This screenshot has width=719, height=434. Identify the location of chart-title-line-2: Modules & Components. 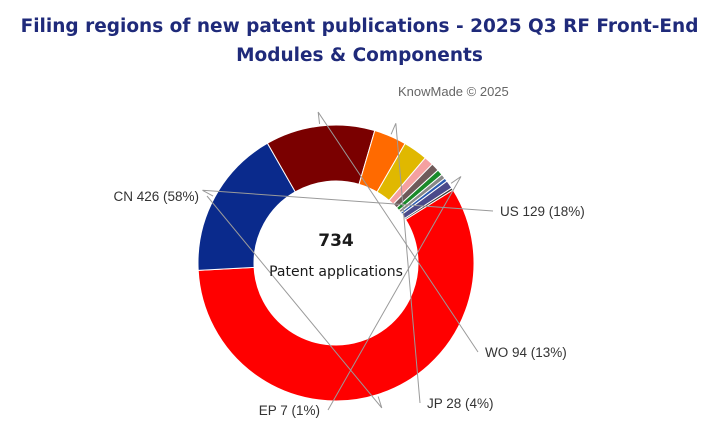
(359, 55).